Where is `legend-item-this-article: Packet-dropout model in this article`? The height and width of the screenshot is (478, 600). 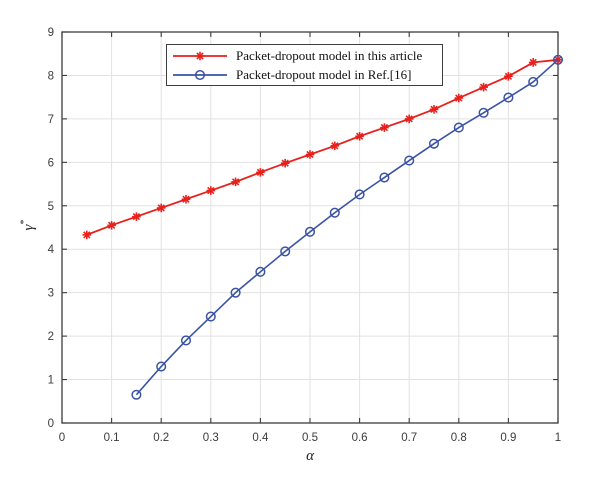
legend-item-this-article: Packet-dropout model in this article is located at coordinates (304, 55).